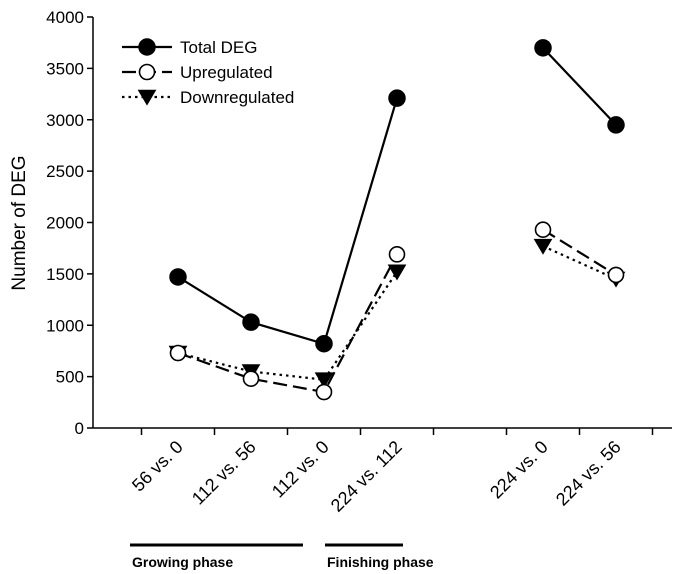 The width and height of the screenshot is (685, 574). What do you see at coordinates (19, 222) in the screenshot?
I see `y-axis-label: Number of DEG` at bounding box center [19, 222].